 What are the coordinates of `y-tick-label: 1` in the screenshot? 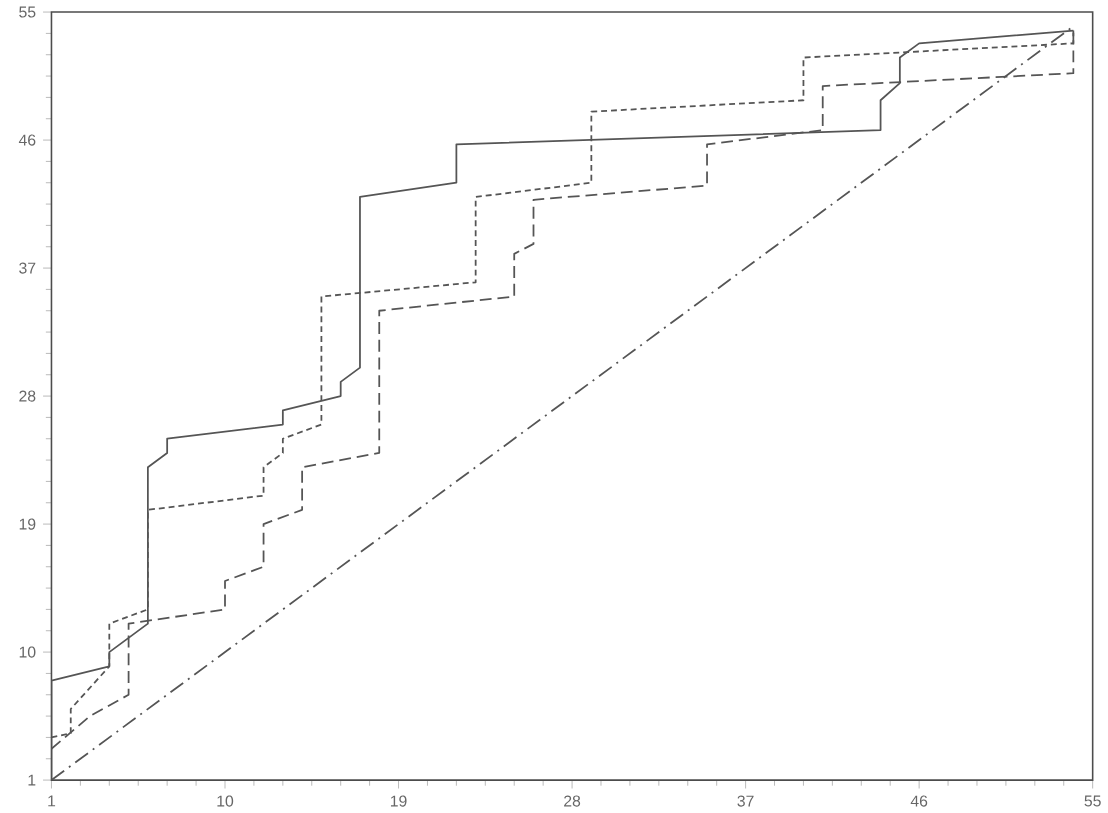 It's located at (32, 780).